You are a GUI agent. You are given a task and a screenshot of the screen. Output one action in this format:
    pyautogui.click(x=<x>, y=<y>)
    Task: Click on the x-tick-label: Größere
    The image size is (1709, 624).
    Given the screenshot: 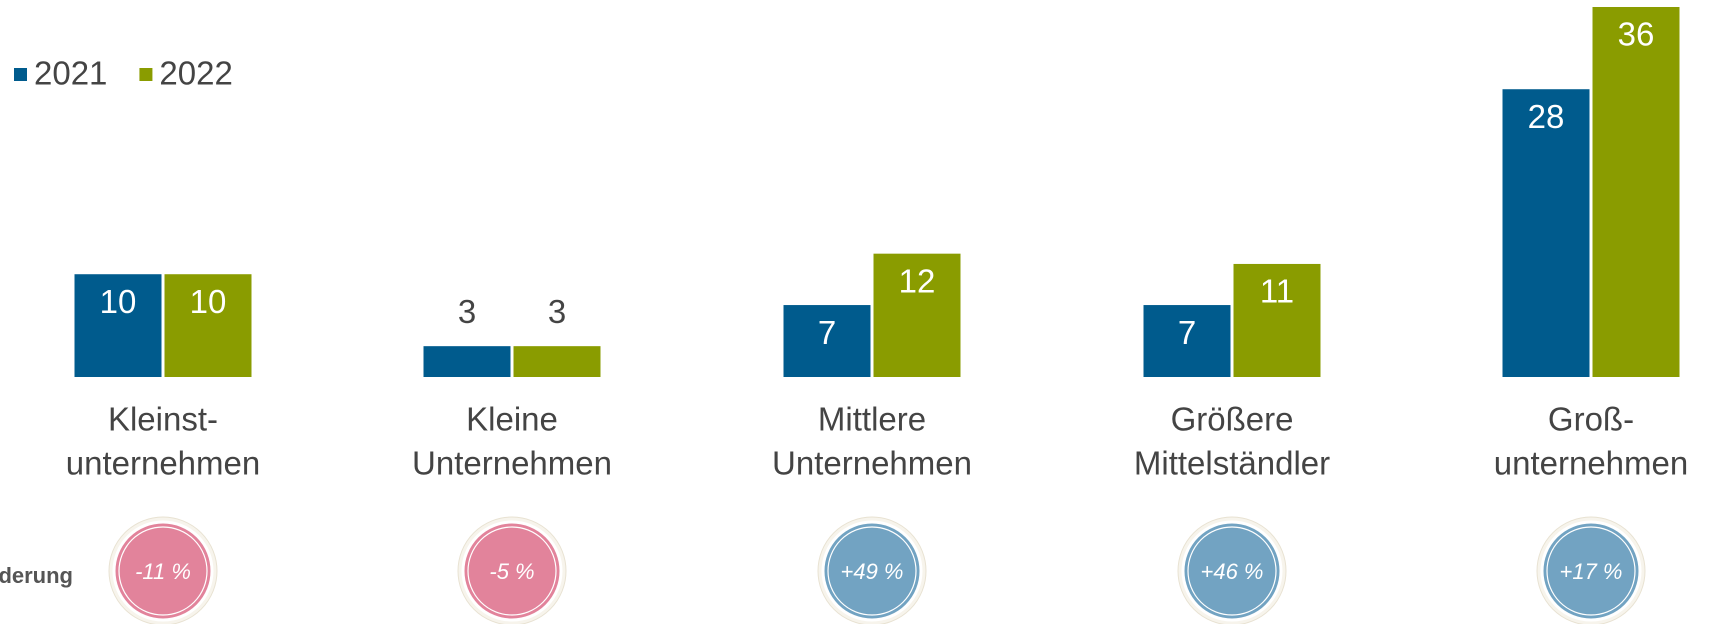 What is the action you would take?
    pyautogui.click(x=1232, y=419)
    